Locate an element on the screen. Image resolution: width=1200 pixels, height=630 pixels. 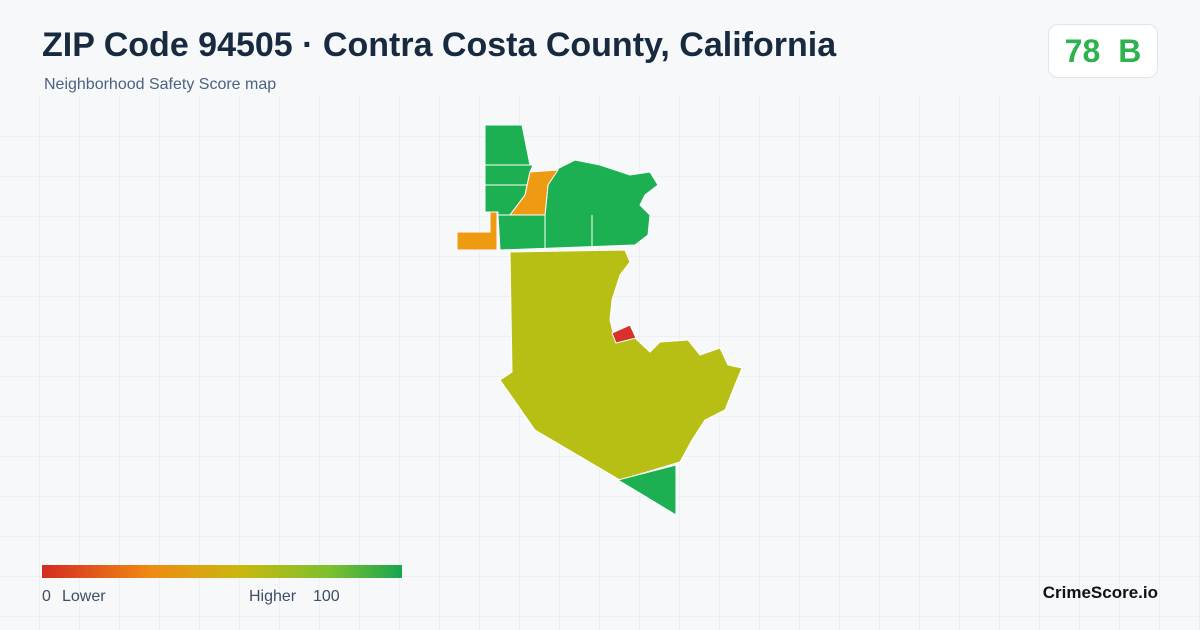
legend-min: 0 is located at coordinates (46, 596).